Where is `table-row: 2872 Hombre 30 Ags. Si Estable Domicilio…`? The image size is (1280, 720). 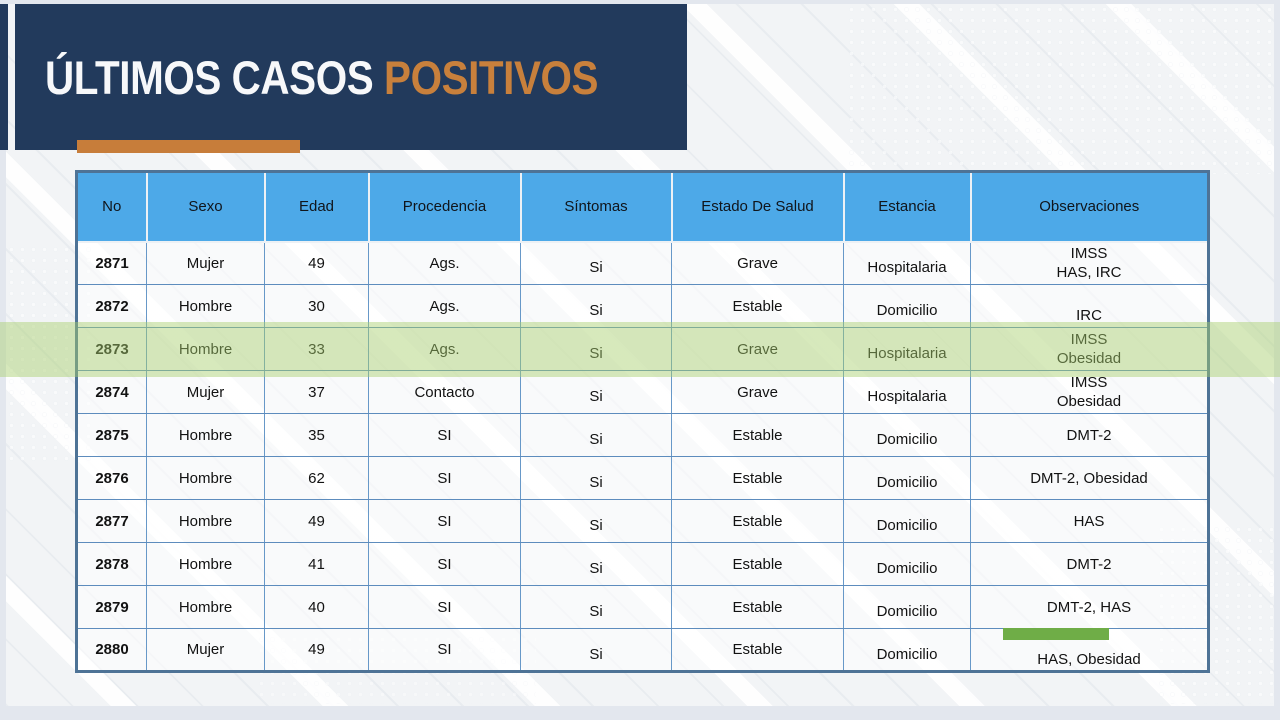
table-row: 2872 Hombre 30 Ags. Si Estable Domicilio… is located at coordinates (642, 306).